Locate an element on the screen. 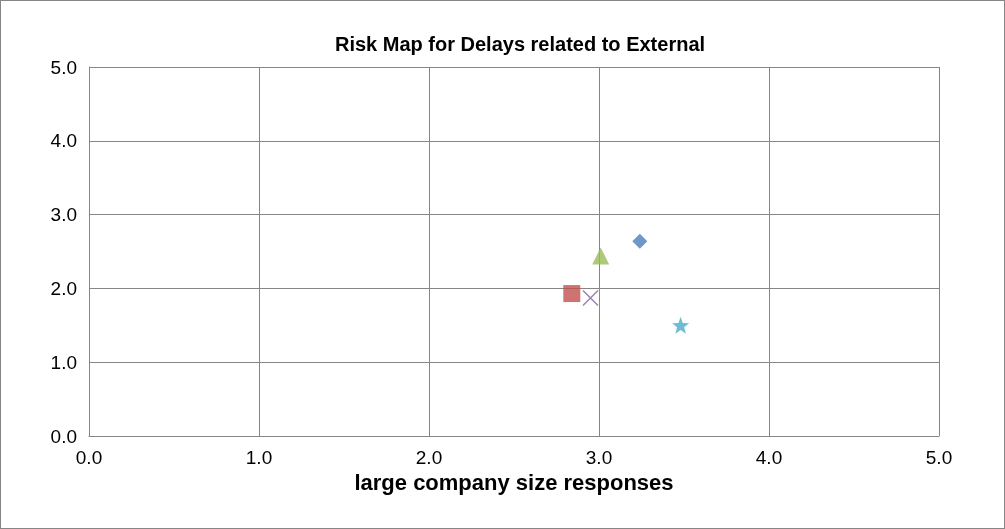 Image resolution: width=1005 pixels, height=529 pixels. x-tick-label: 1.0 is located at coordinates (259, 457).